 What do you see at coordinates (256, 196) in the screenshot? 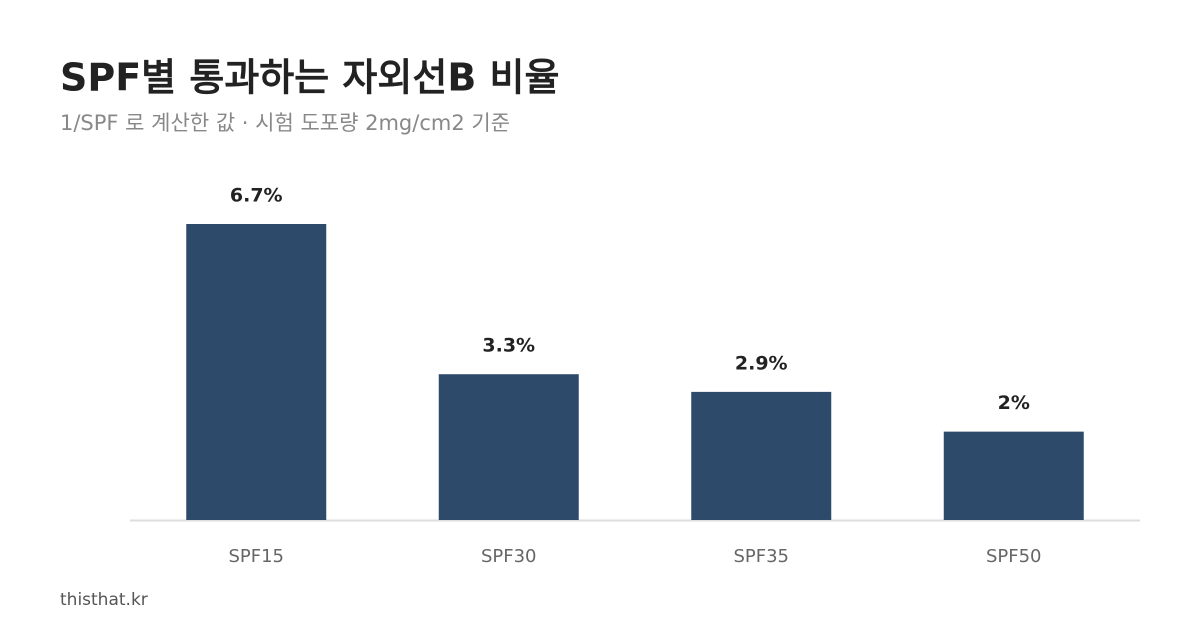
I see `value-label: 6.7%` at bounding box center [256, 196].